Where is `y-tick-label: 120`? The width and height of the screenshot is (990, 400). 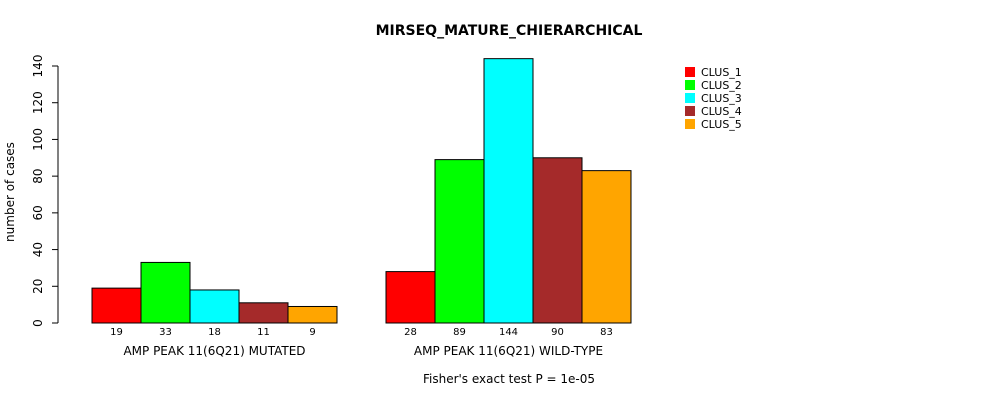
y-tick-label: 120 is located at coordinates (38, 102).